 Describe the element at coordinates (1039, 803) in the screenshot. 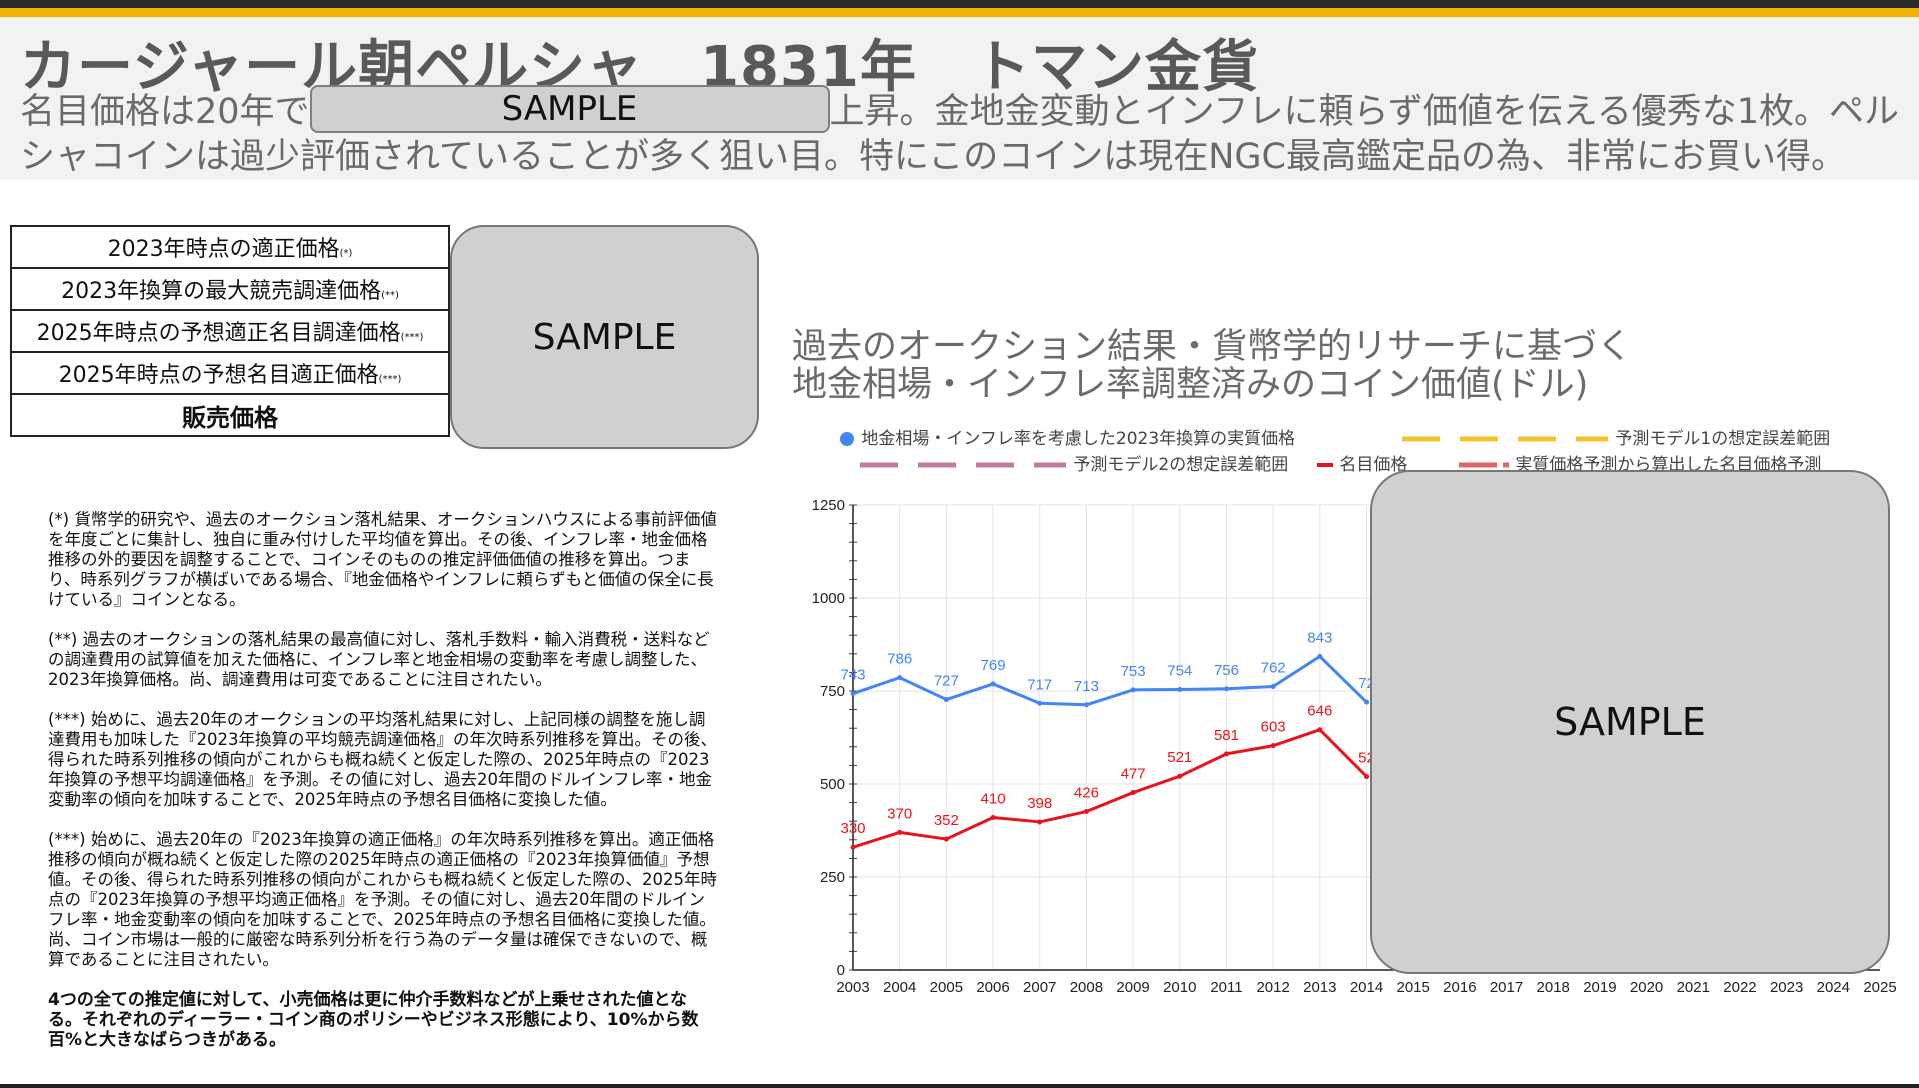

I see `data-label: 398` at that location.